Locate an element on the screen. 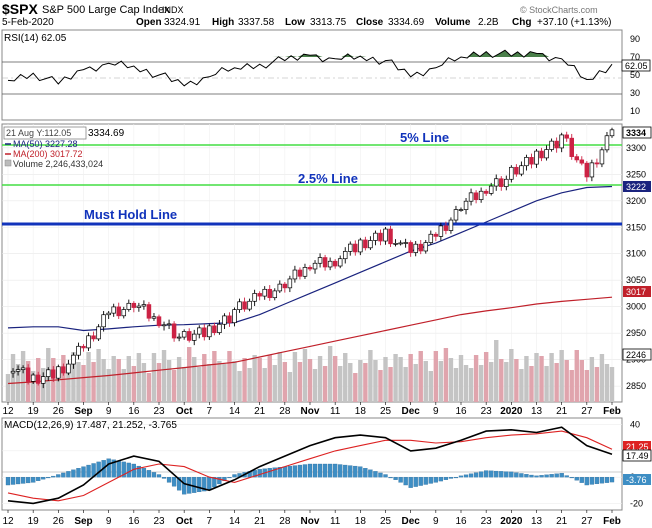 Image resolution: width=652 pixels, height=528 pixels. rsi-tick-label: 10 is located at coordinates (635, 111).